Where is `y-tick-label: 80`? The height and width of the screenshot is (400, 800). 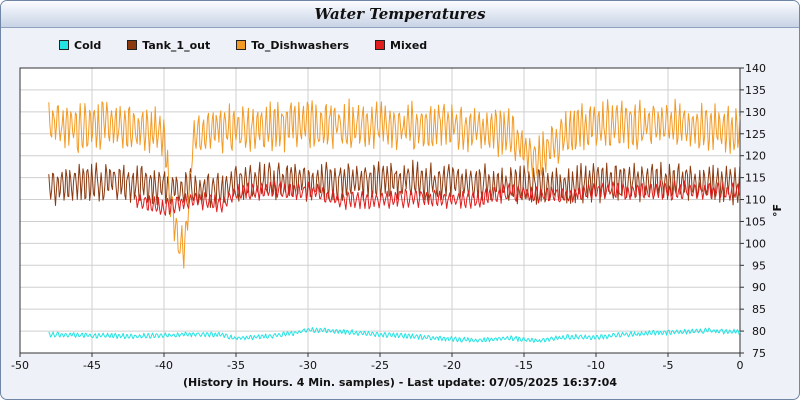
y-tick-label: 80 is located at coordinates (759, 331).